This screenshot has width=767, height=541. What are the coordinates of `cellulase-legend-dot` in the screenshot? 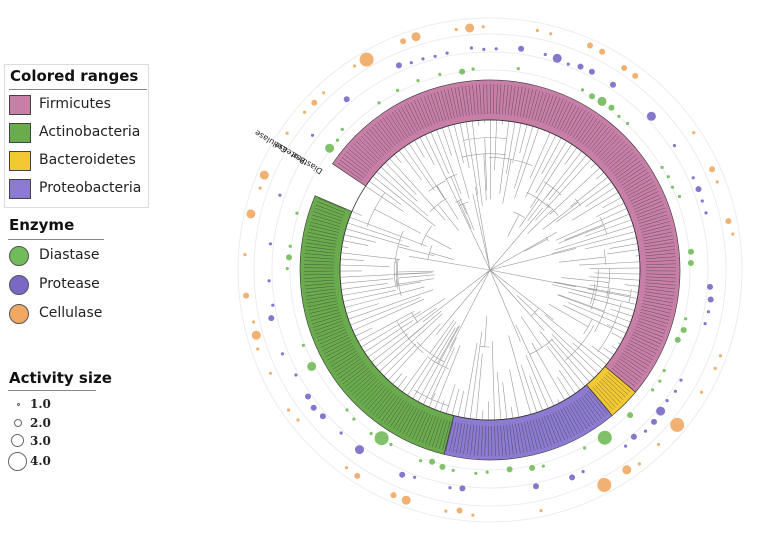 It's located at (19, 314).